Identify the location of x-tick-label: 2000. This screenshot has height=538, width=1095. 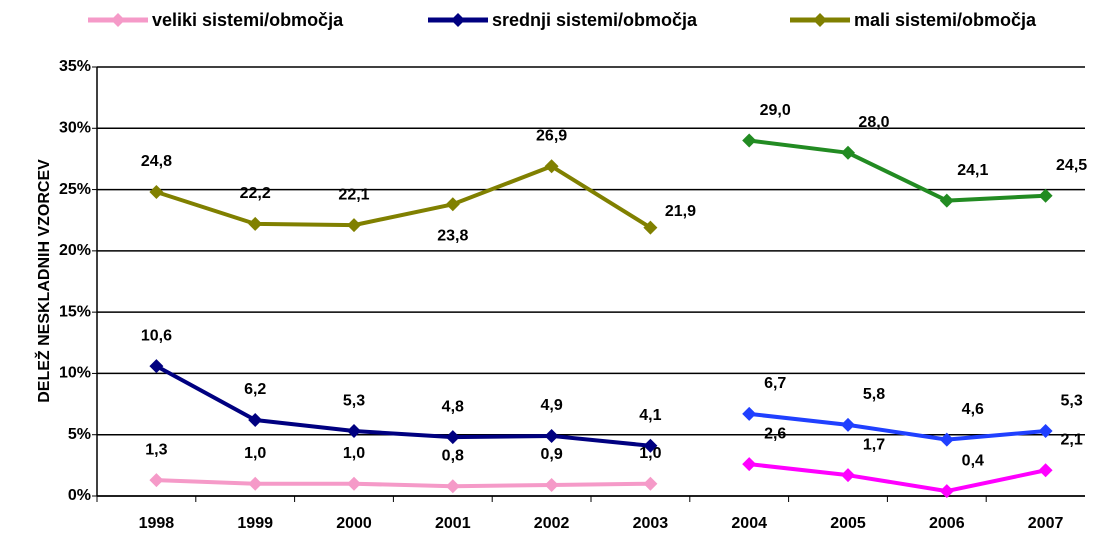
(354, 523).